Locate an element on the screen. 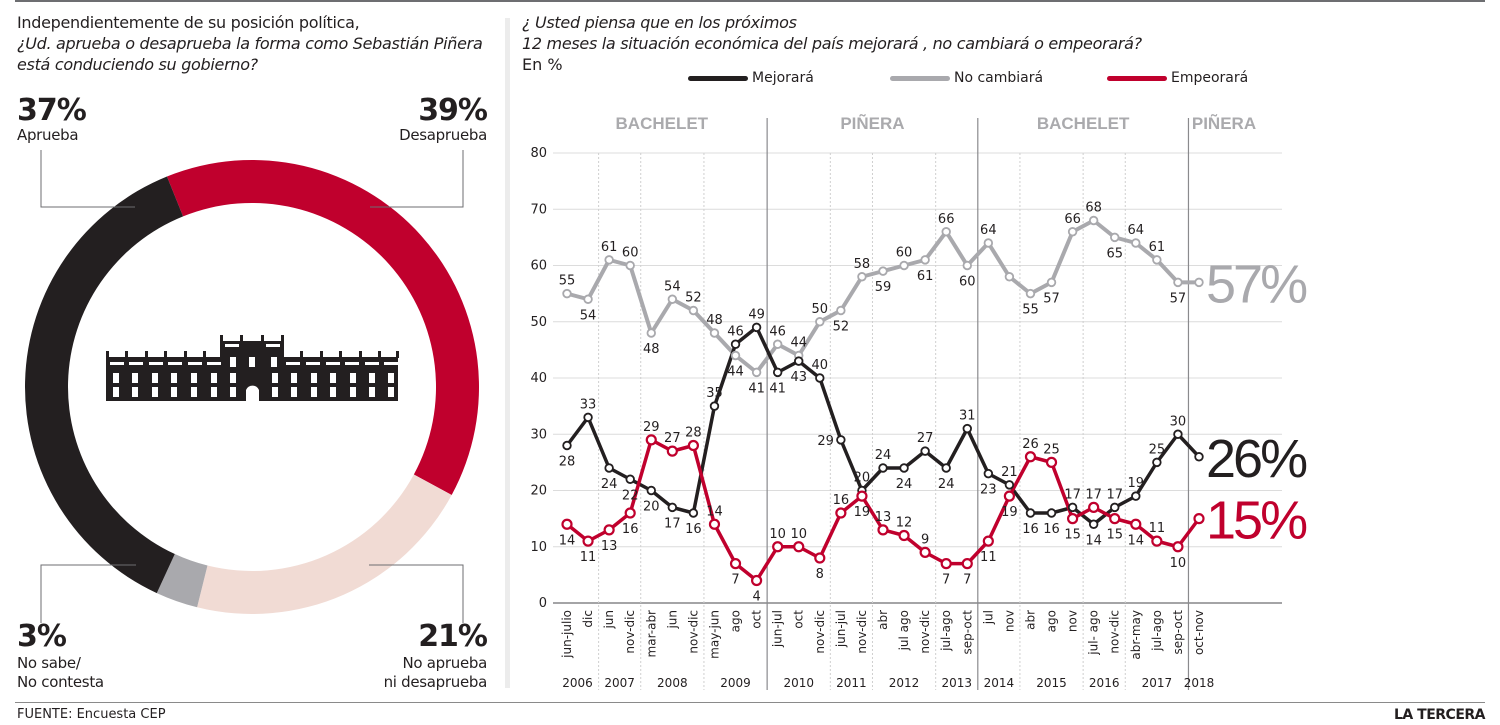  x-tick-label: abr is located at coordinates (883, 620).